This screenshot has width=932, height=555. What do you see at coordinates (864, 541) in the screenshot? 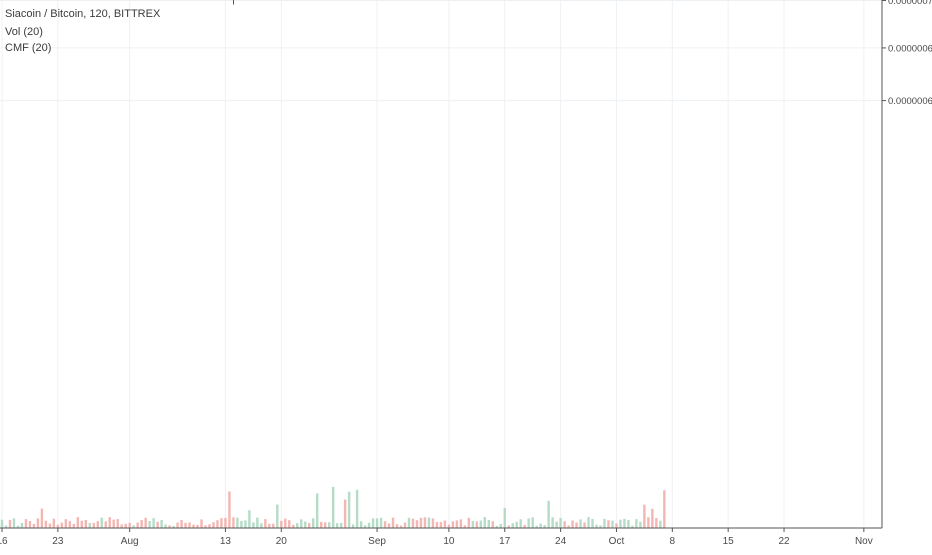
I see `time-axis-label: Nov` at bounding box center [864, 541].